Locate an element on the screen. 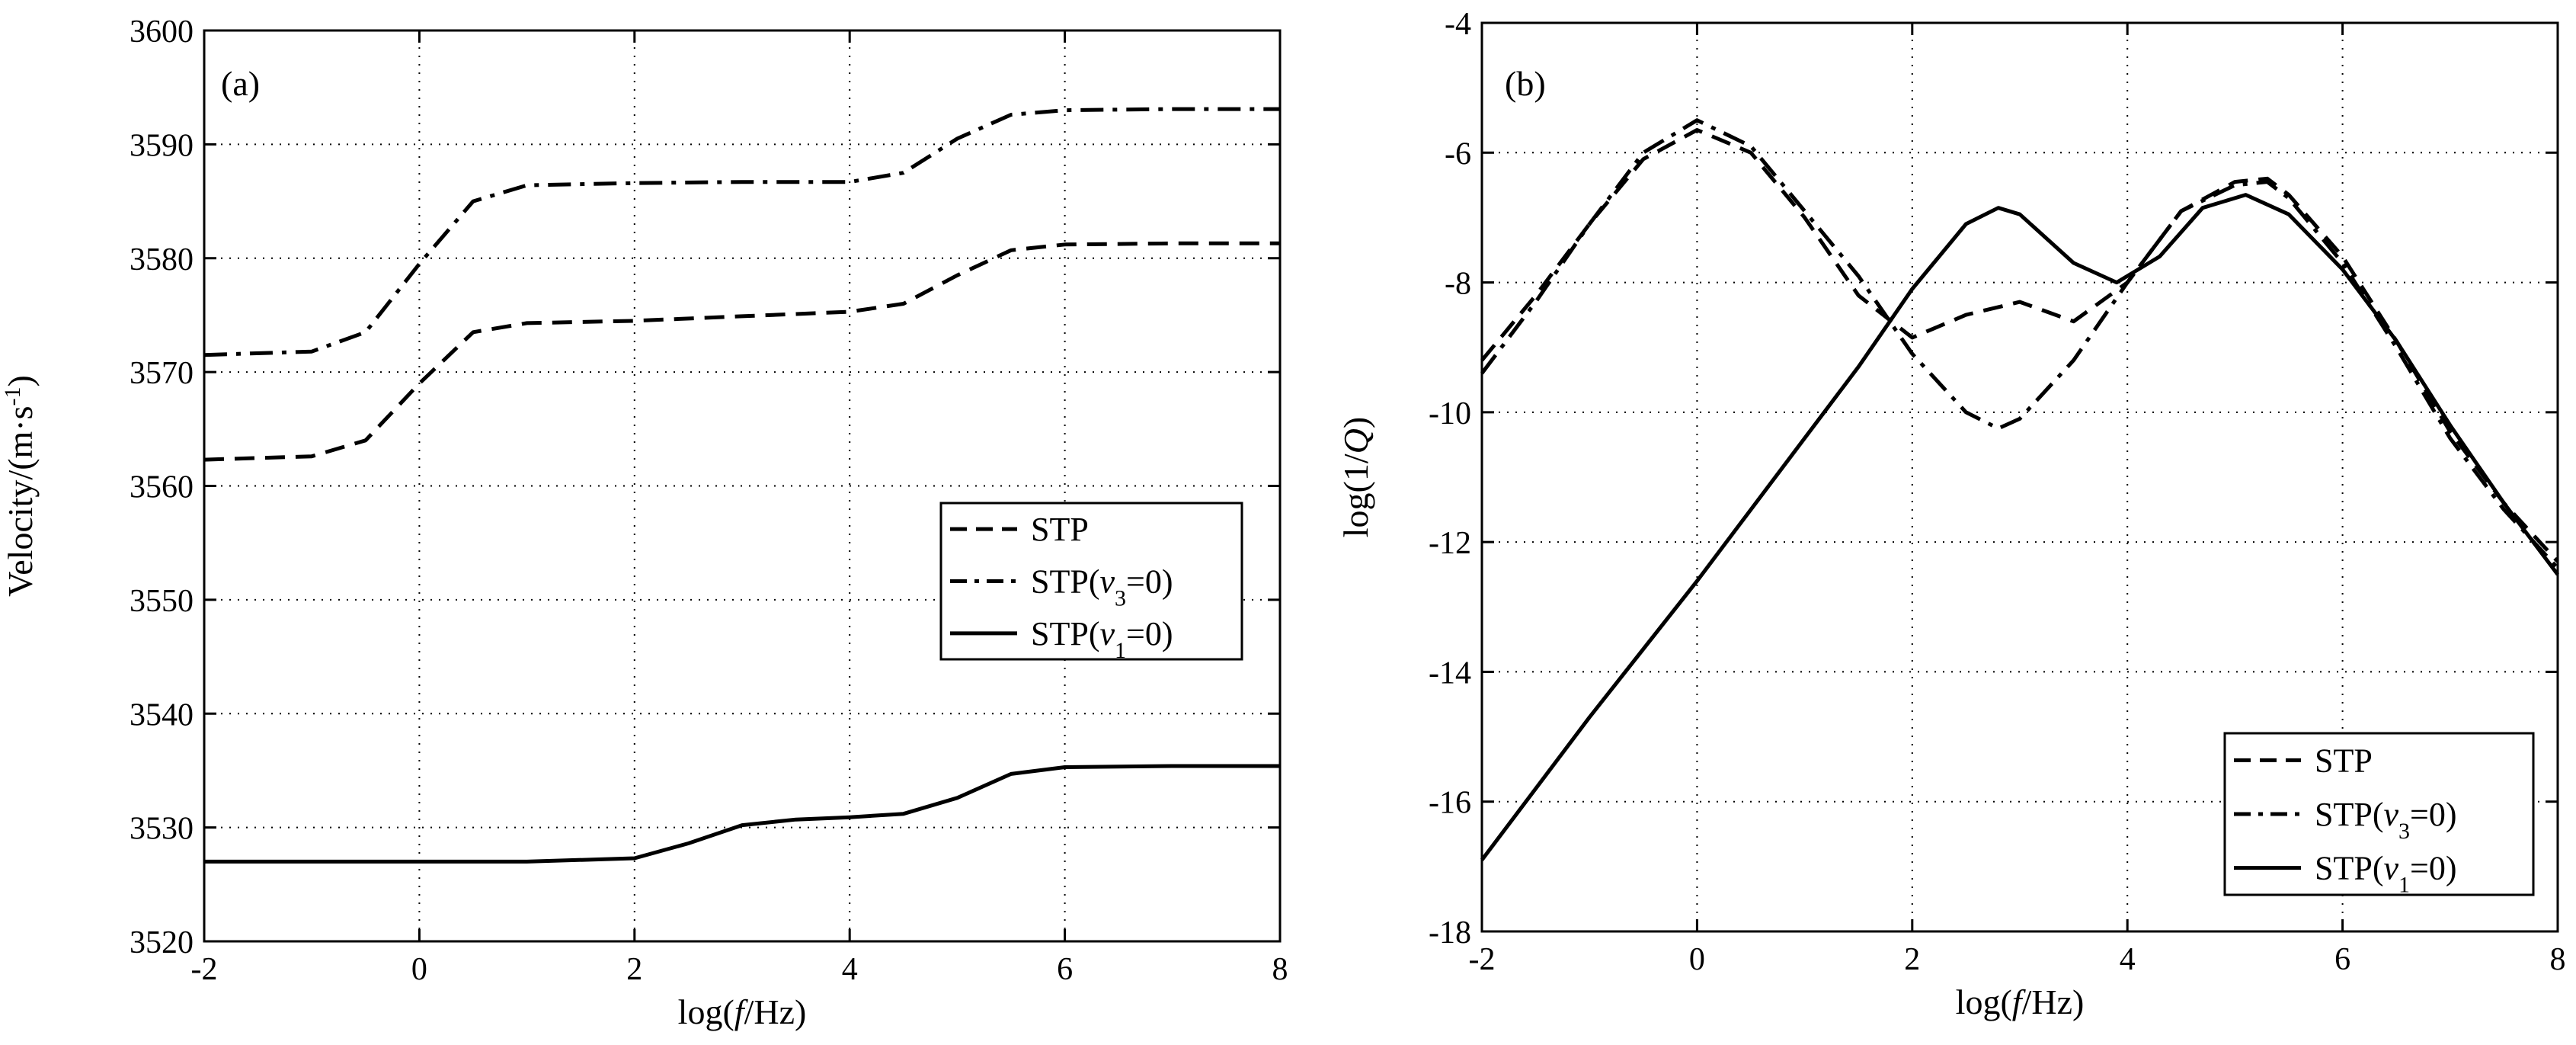 The image size is (2576, 1045). y-tick-label: -16 is located at coordinates (1450, 803).